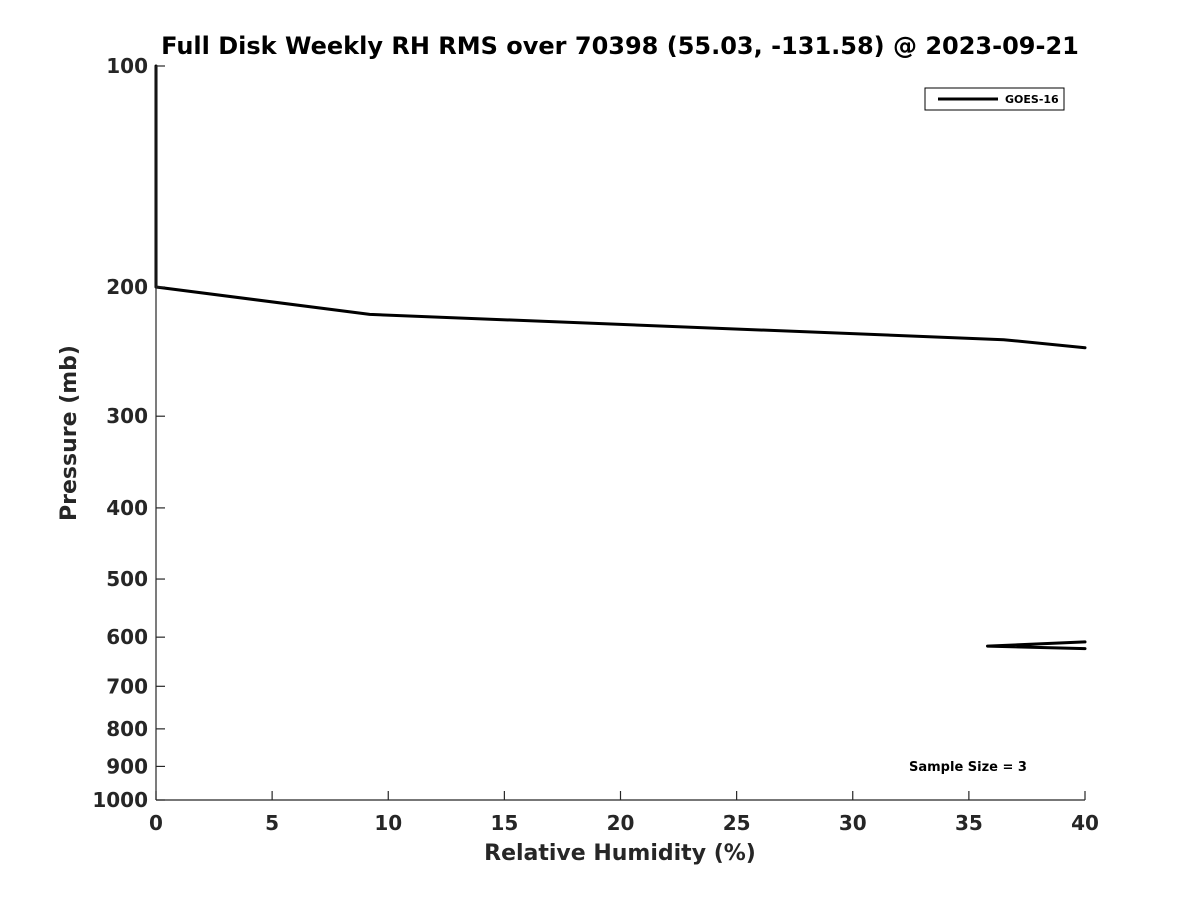  I want to click on y-tick-label: 400, so click(127, 508).